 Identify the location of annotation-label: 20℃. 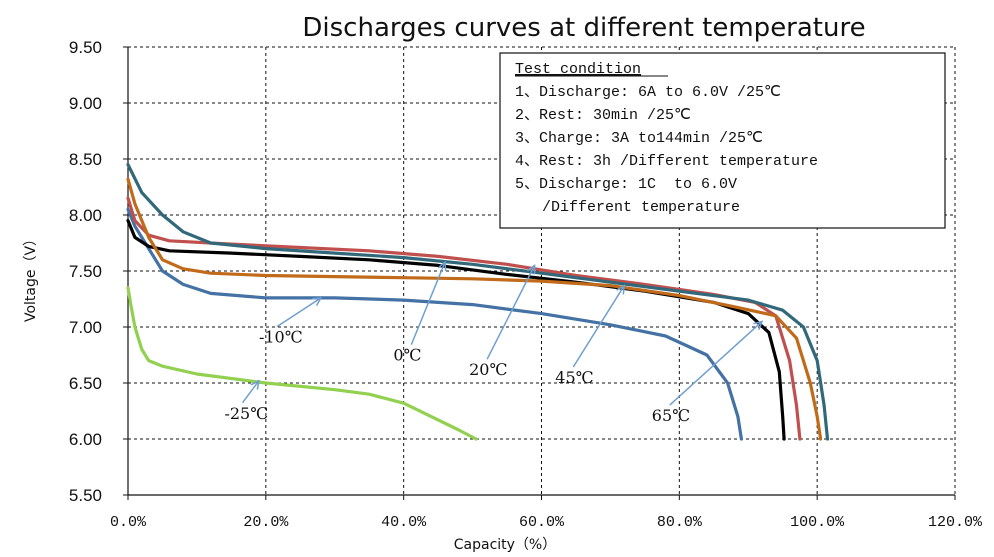
(488, 369).